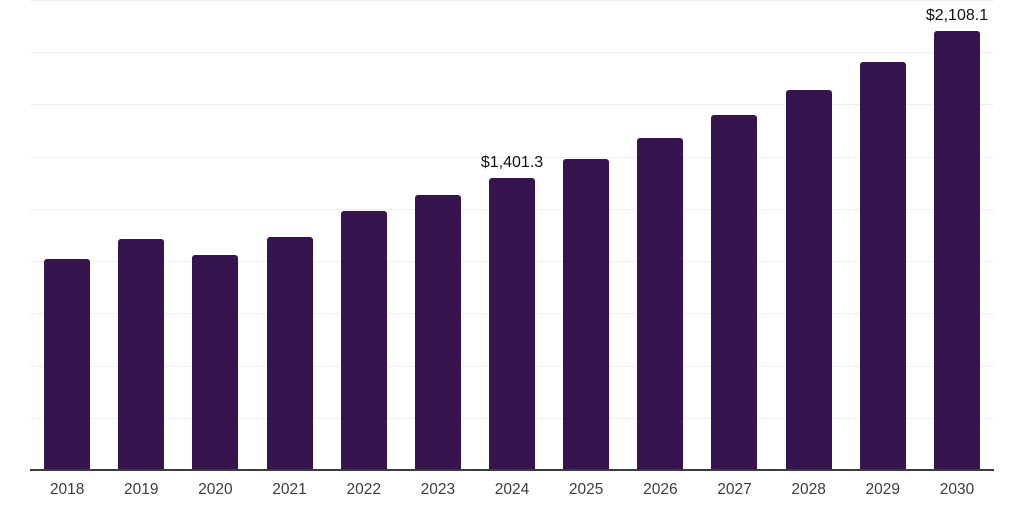 Image resolution: width=1024 pixels, height=512 pixels. What do you see at coordinates (141, 235) in the screenshot?
I see `bar-band-2019` at bounding box center [141, 235].